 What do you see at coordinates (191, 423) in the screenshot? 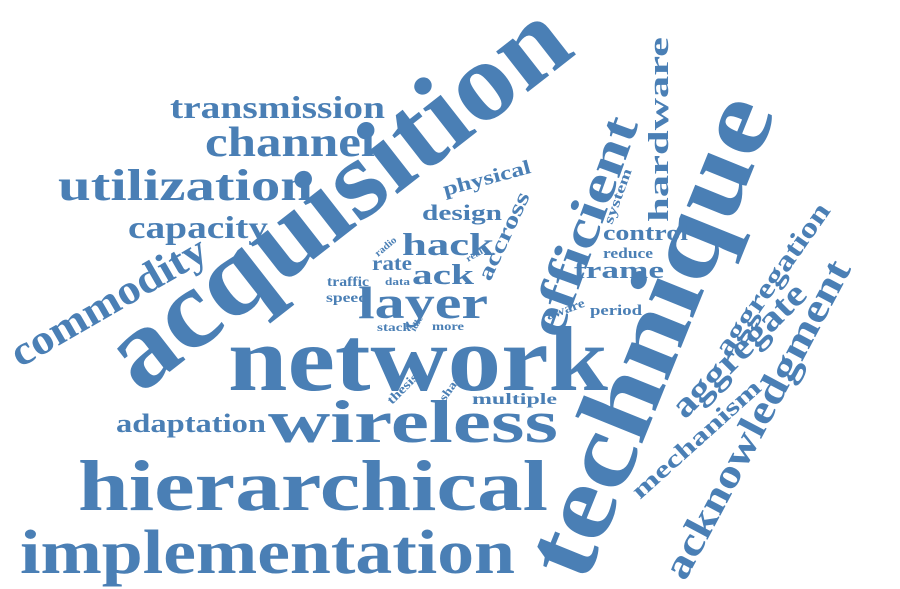
I see `word-adaptation: adaptation` at bounding box center [191, 423].